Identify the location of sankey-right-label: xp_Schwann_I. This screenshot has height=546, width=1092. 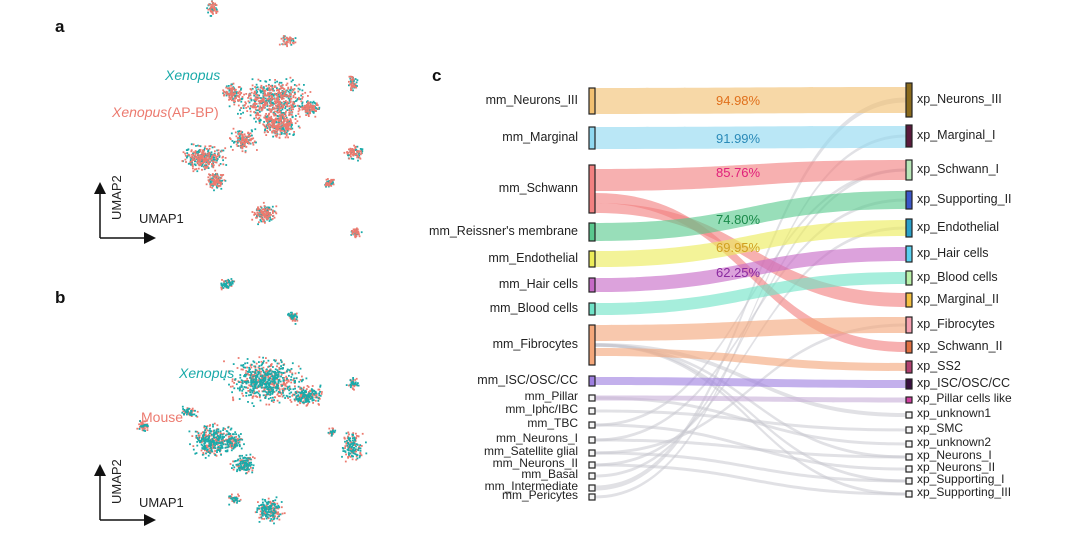
(958, 169).